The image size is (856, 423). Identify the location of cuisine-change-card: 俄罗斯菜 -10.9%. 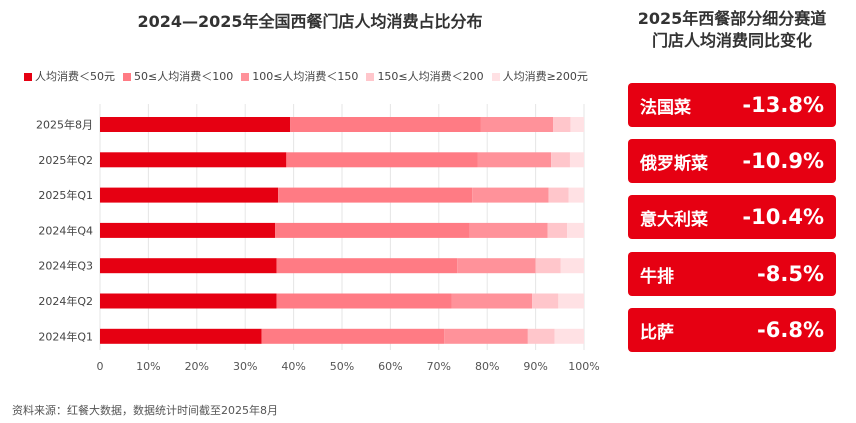
(732, 161).